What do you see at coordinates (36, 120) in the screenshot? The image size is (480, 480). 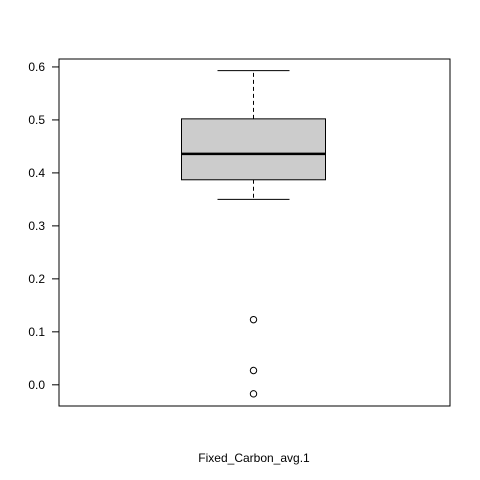 I see `y-tick-label: 0.5` at bounding box center [36, 120].